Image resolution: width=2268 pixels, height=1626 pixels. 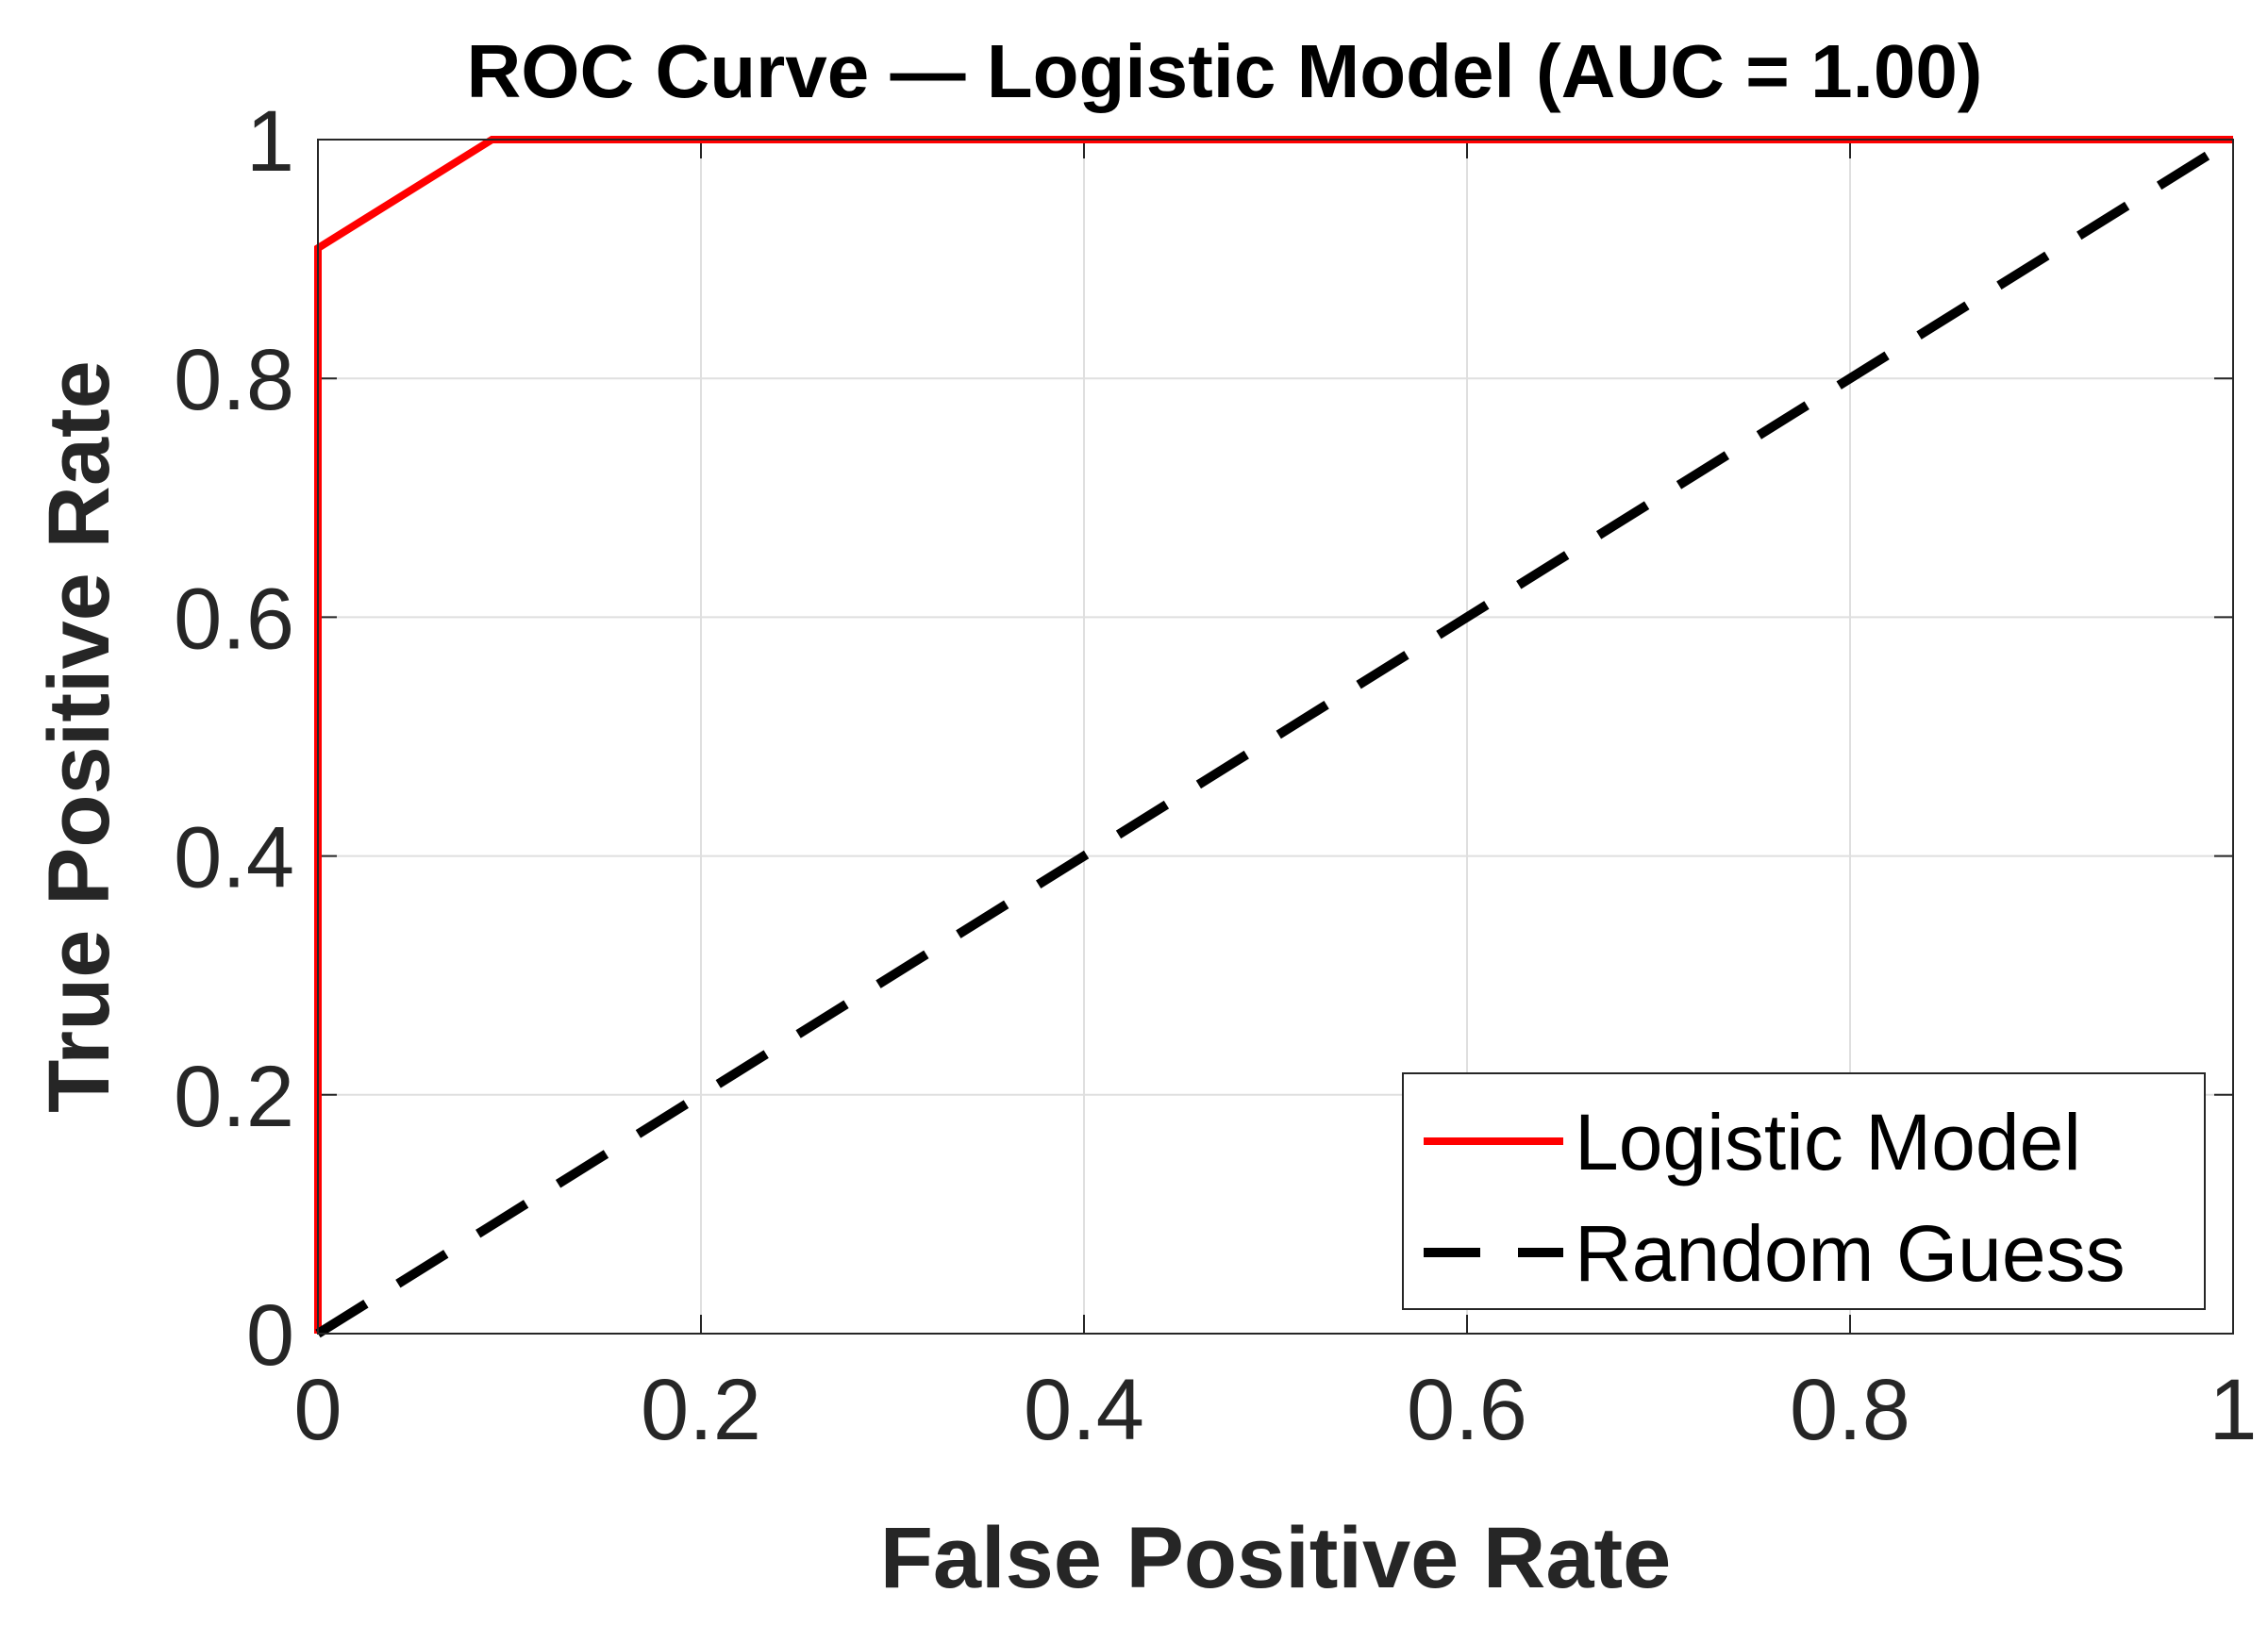 I want to click on y-tick-label: 0.4, so click(x=234, y=858).